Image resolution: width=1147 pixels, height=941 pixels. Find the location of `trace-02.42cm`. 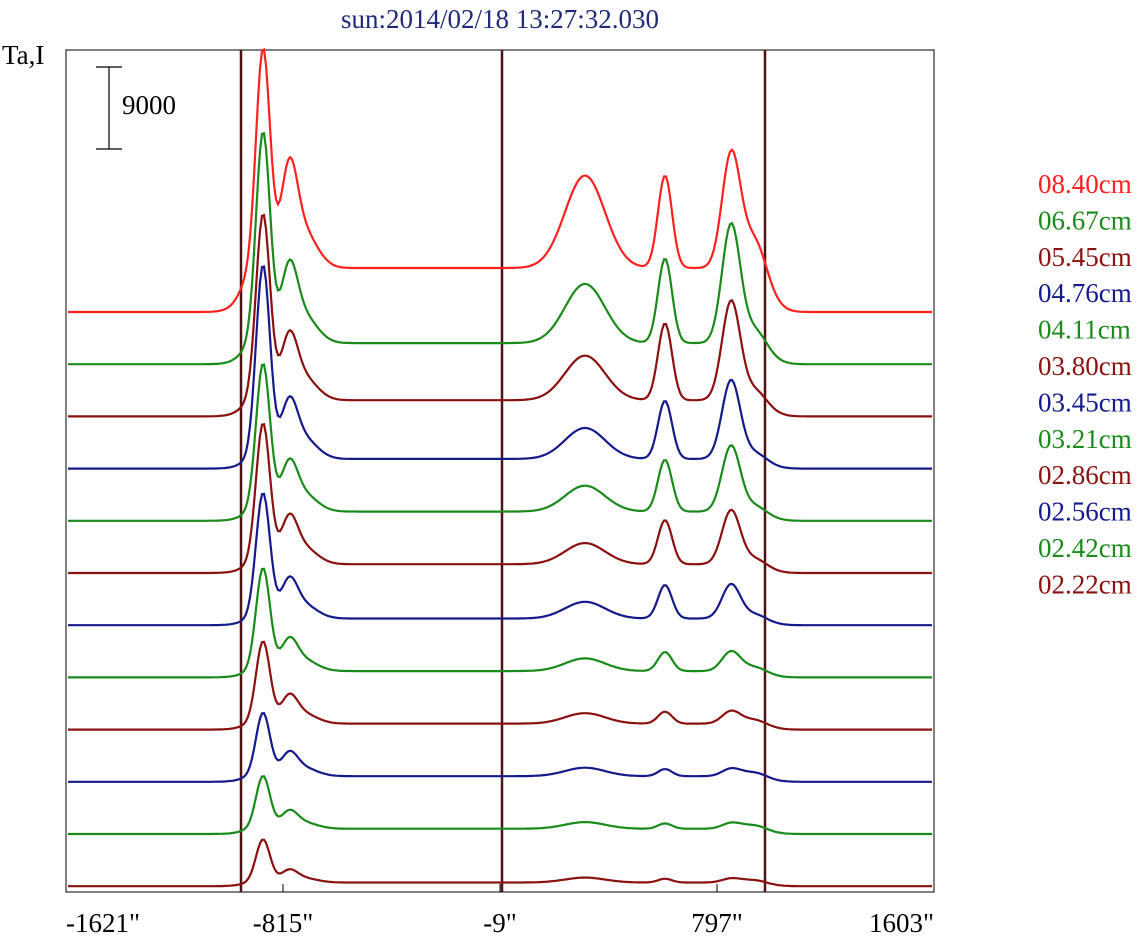

trace-02.42cm is located at coordinates (500, 805).